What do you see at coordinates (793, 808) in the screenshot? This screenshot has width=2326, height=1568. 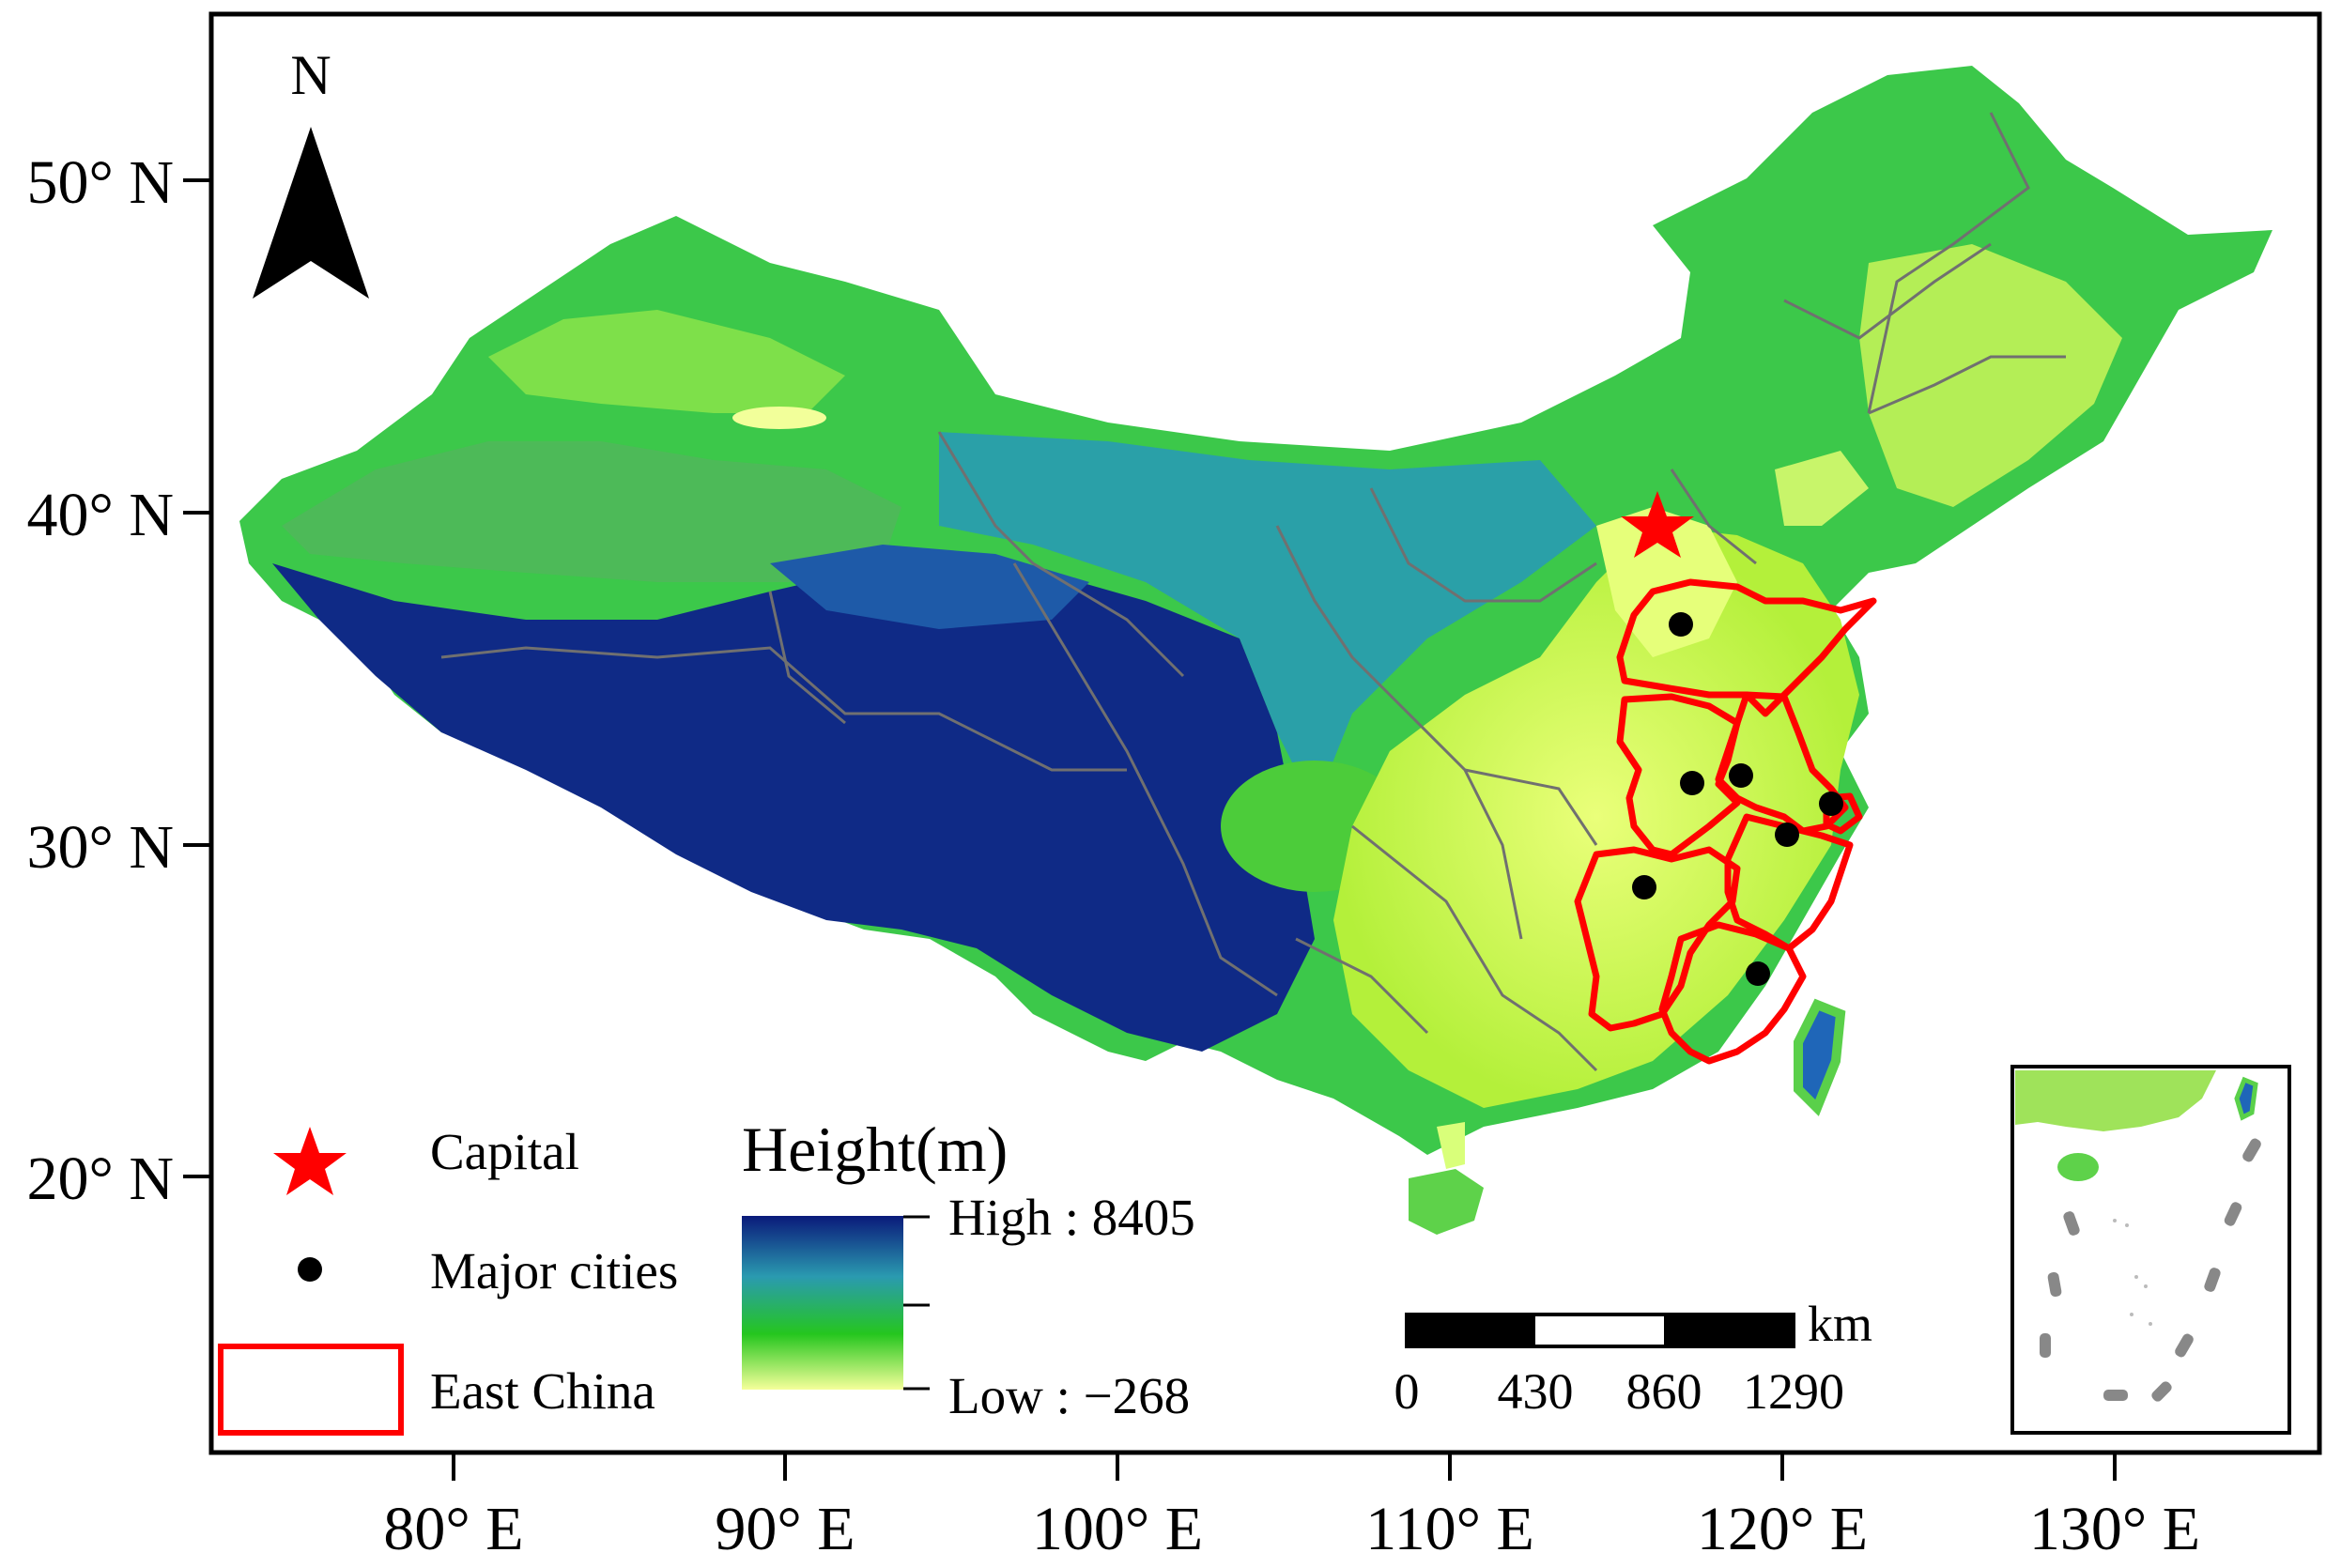 I see `tibetan-plateau` at bounding box center [793, 808].